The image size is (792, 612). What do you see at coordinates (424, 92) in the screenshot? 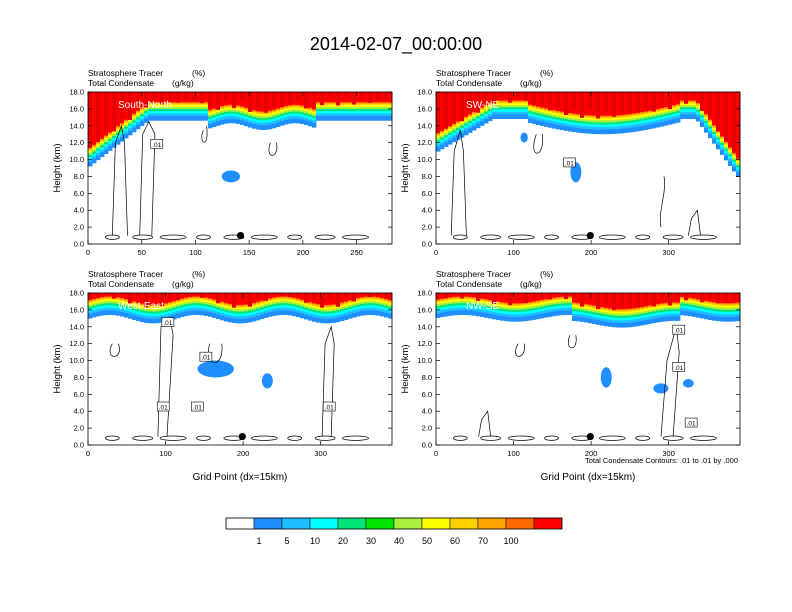
I see `y-tick-label: 18.0` at bounding box center [424, 92].